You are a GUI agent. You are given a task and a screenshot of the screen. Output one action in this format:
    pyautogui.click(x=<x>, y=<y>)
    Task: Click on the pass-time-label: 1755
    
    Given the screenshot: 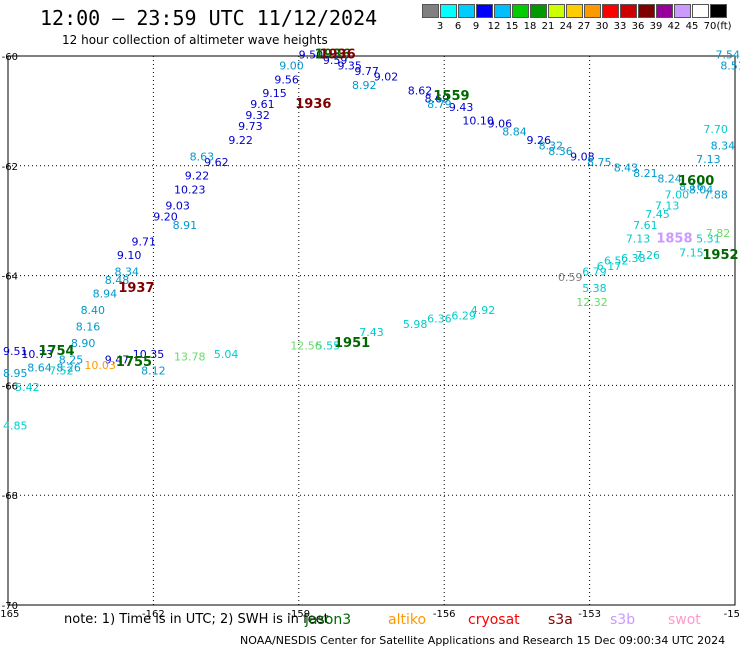 What is the action you would take?
    pyautogui.click(x=134, y=362)
    